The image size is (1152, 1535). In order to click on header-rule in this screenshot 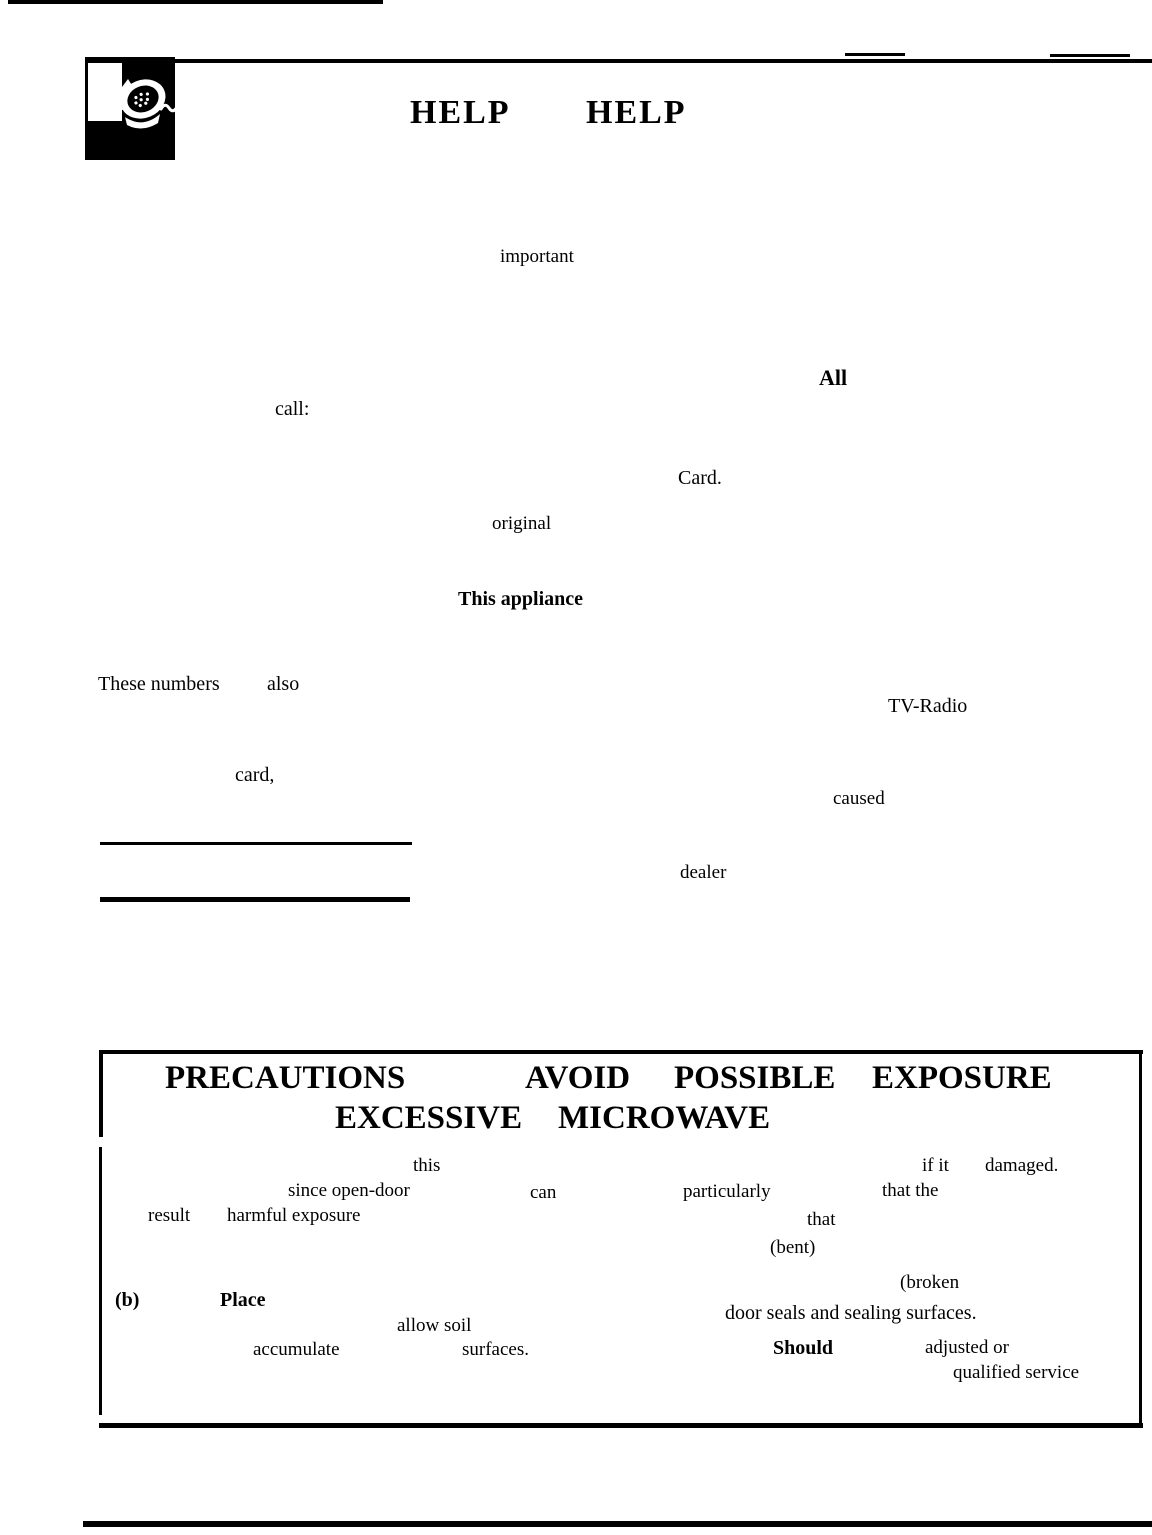, I will do `click(636, 61)`.